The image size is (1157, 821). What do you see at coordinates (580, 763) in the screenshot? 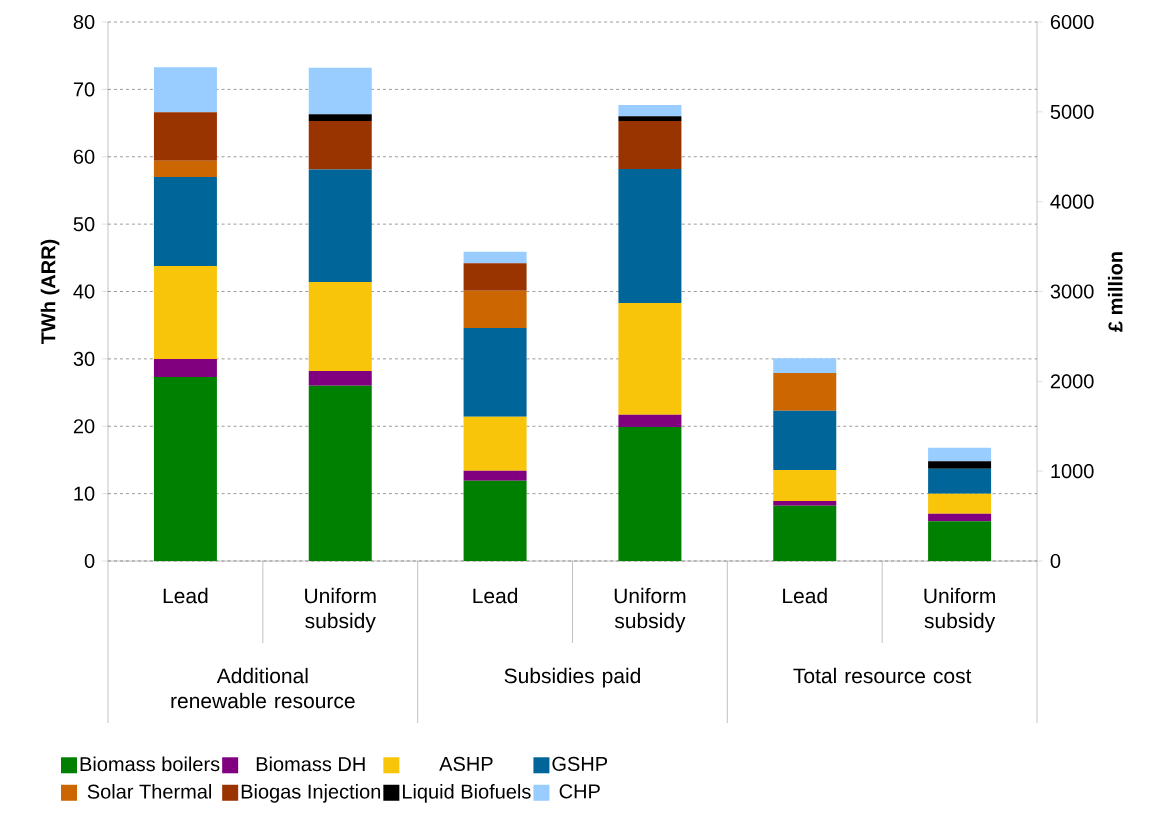
I see `legend-label: GSHP` at bounding box center [580, 763].